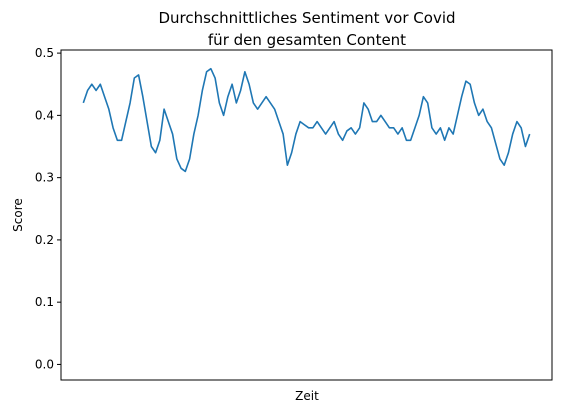 This screenshot has width=567, height=413. Describe the element at coordinates (44, 302) in the screenshot. I see `y-tick-label: 0.1` at that location.